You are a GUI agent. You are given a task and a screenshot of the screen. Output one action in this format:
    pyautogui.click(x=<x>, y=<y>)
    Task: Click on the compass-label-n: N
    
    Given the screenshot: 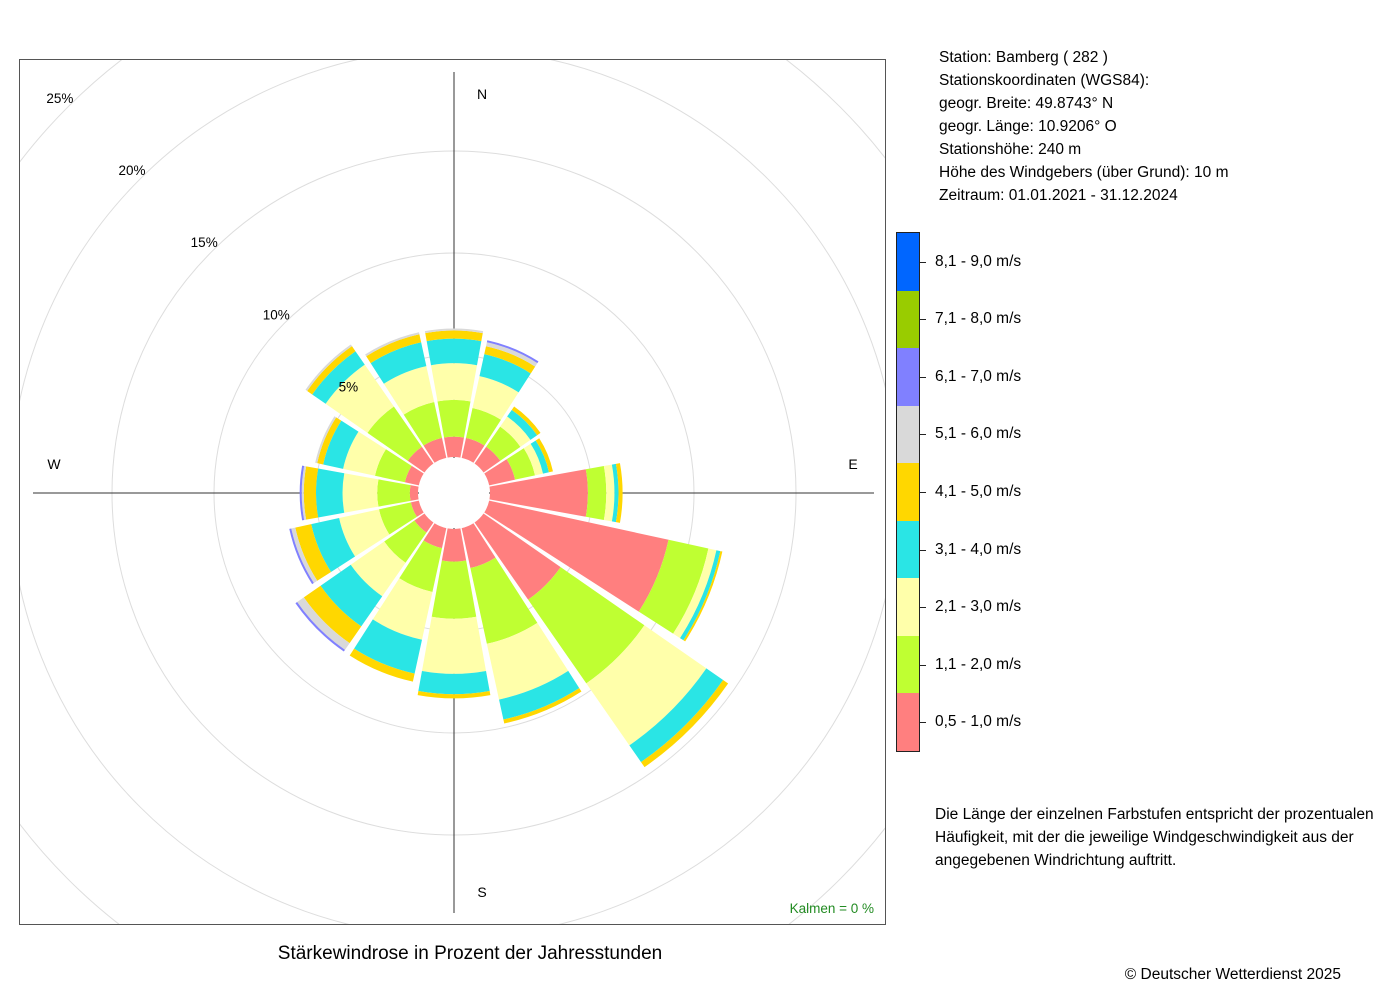 What is the action you would take?
    pyautogui.click(x=482, y=94)
    